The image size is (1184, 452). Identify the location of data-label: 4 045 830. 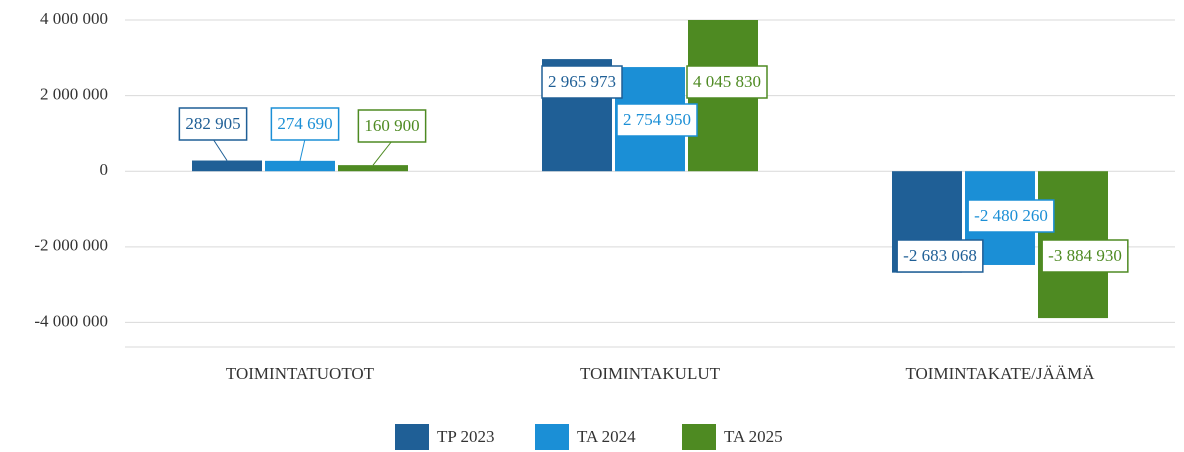
(727, 81).